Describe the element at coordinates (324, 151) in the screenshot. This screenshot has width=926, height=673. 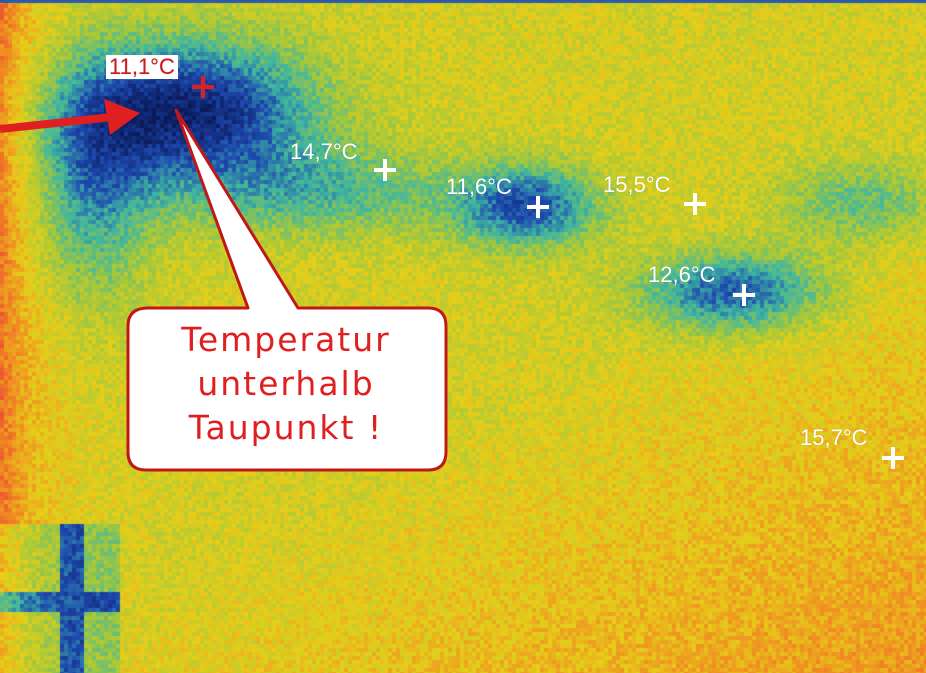
I see `measurement-label-2: 14,7°C` at that location.